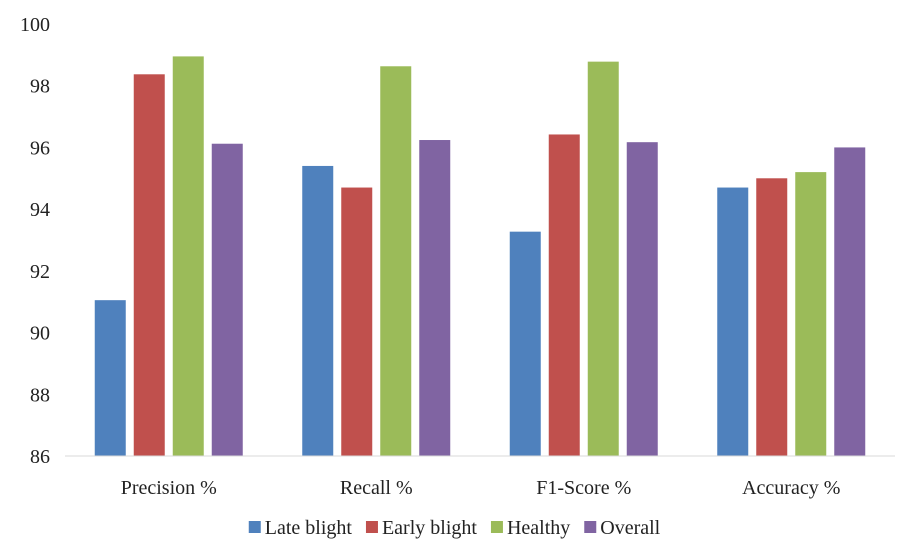 The height and width of the screenshot is (549, 909). I want to click on x-tick-label: F1-Score %, so click(583, 488).